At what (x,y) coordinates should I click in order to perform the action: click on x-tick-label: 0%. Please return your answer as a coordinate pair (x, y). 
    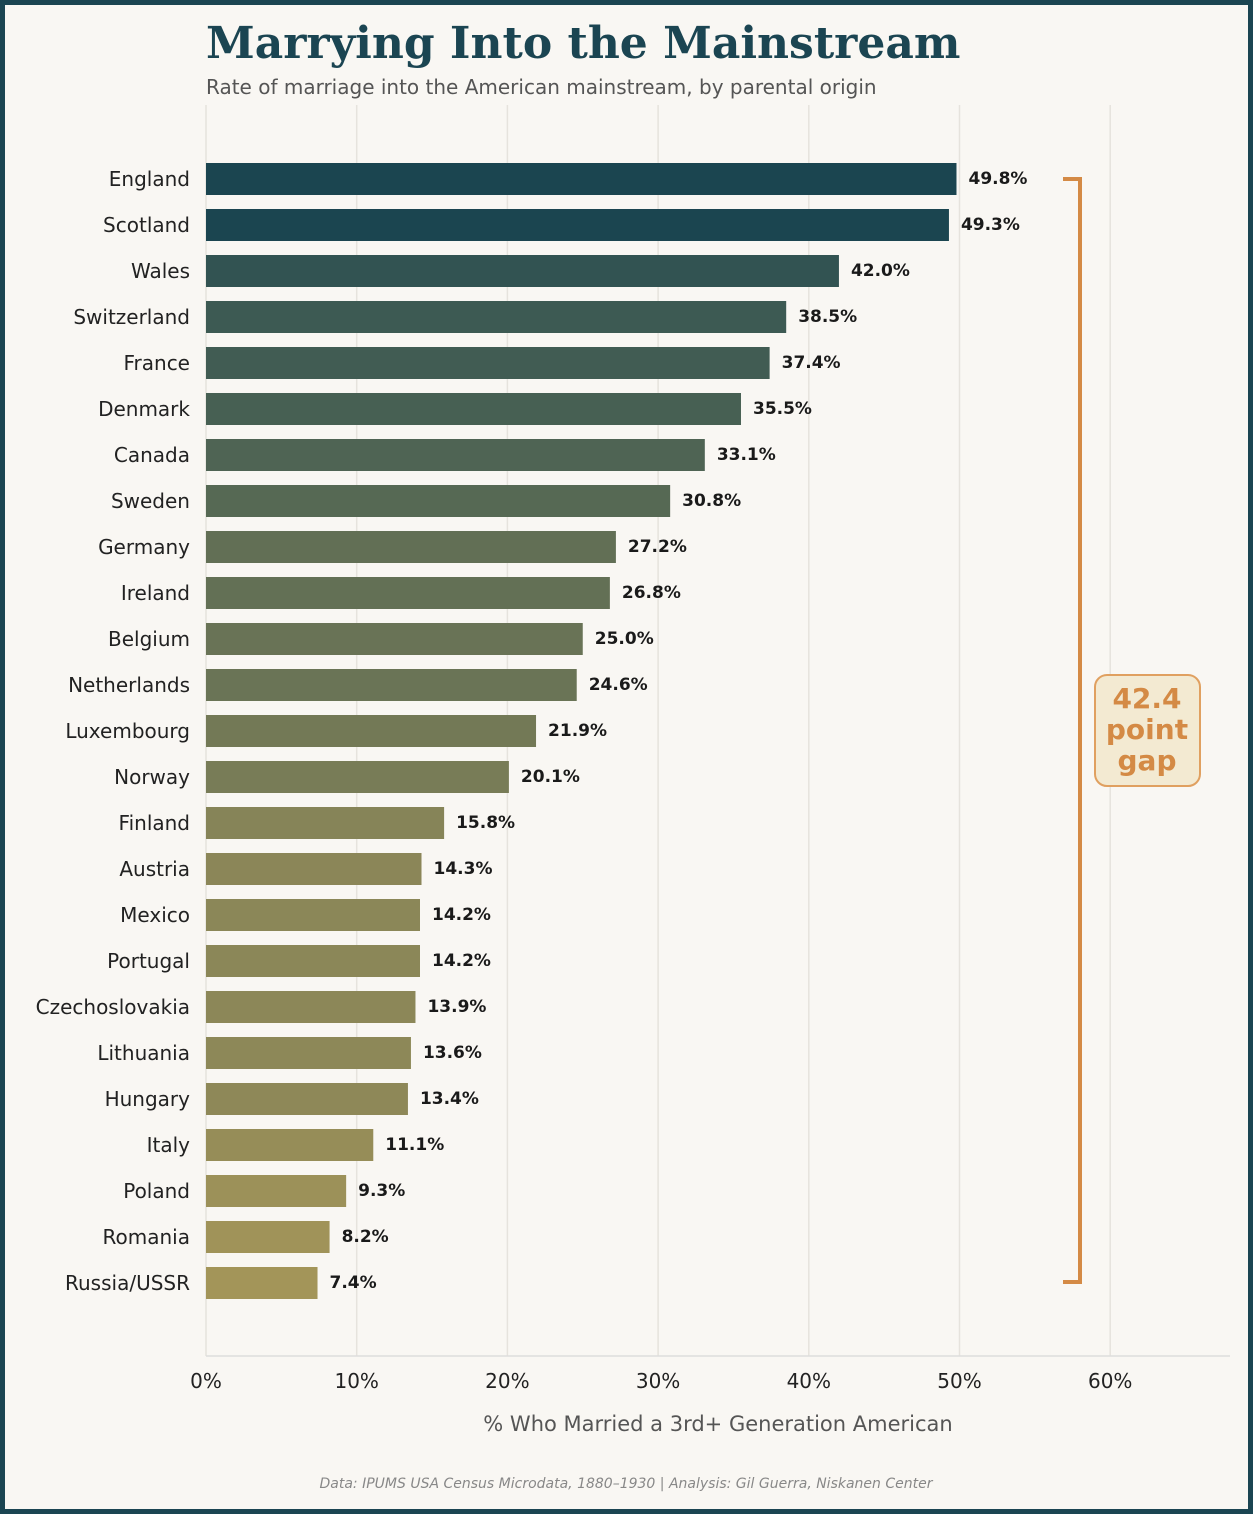
    Looking at the image, I should click on (206, 1381).